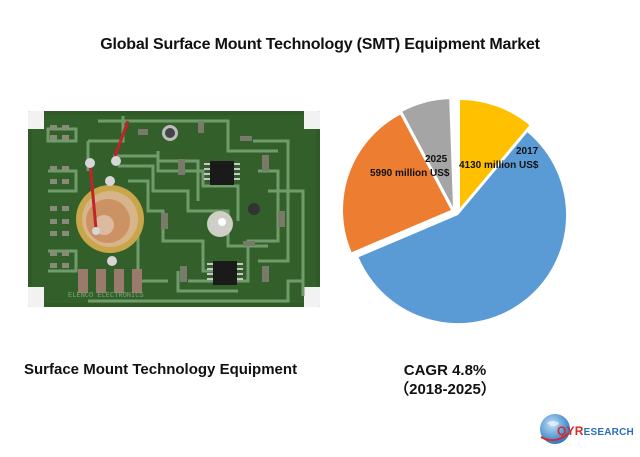  What do you see at coordinates (462, 228) in the screenshot?
I see `pie-slice-blue` at bounding box center [462, 228].